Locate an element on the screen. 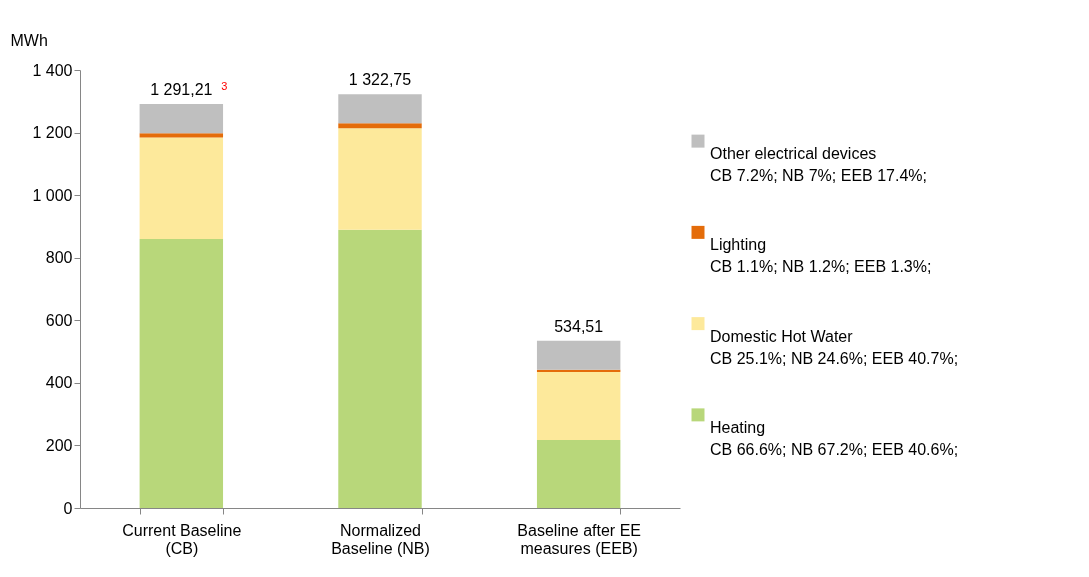 This screenshot has width=1089, height=577. x-tick-label: Normalized Baseline (NB) is located at coordinates (380, 539).